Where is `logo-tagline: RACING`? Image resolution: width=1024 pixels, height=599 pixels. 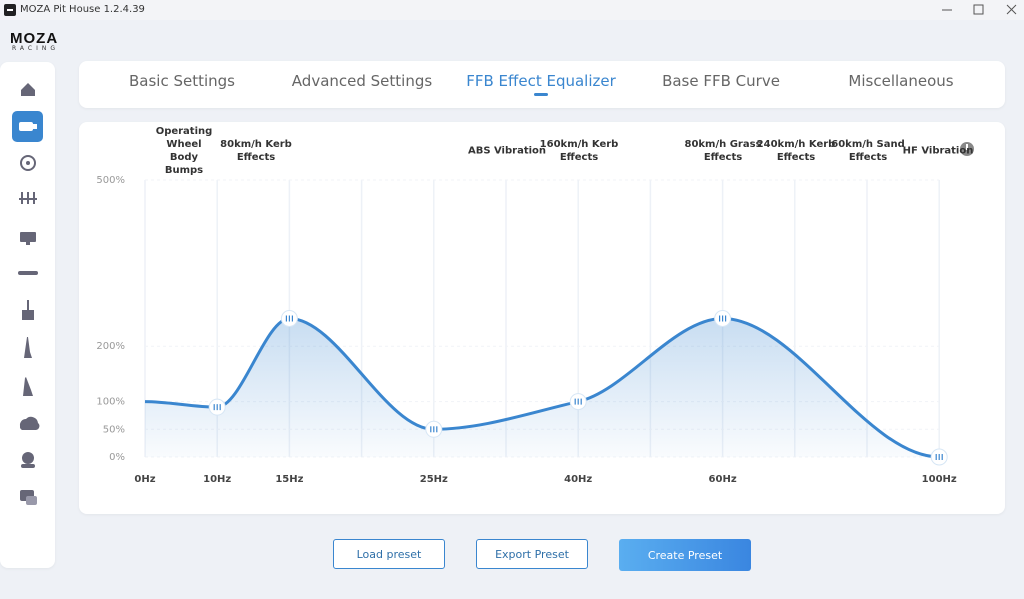 logo-tagline: RACING is located at coordinates (35, 48).